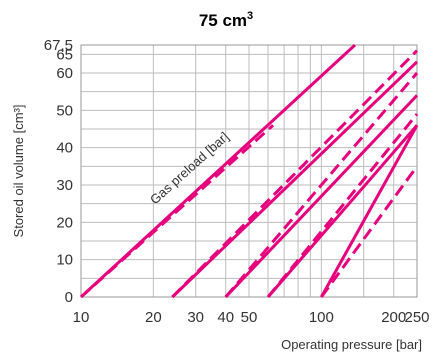  What do you see at coordinates (249, 317) in the screenshot?
I see `x-tick-label: 50` at bounding box center [249, 317].